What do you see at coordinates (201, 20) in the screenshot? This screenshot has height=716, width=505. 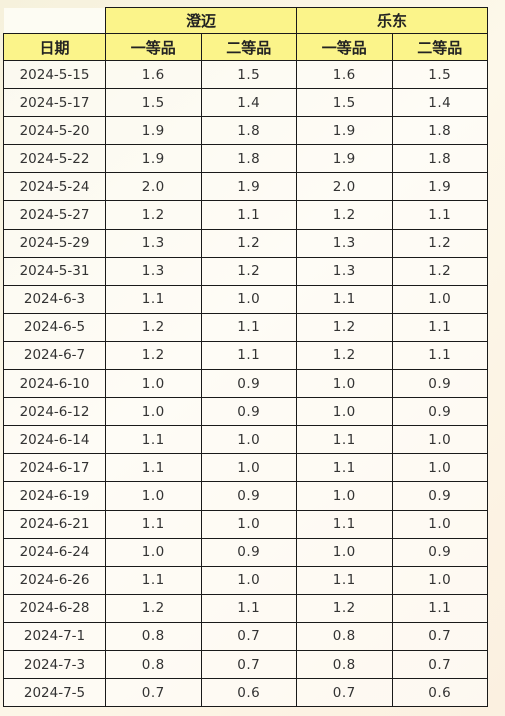 I see `group-header-chengmai: 澄迈` at bounding box center [201, 20].